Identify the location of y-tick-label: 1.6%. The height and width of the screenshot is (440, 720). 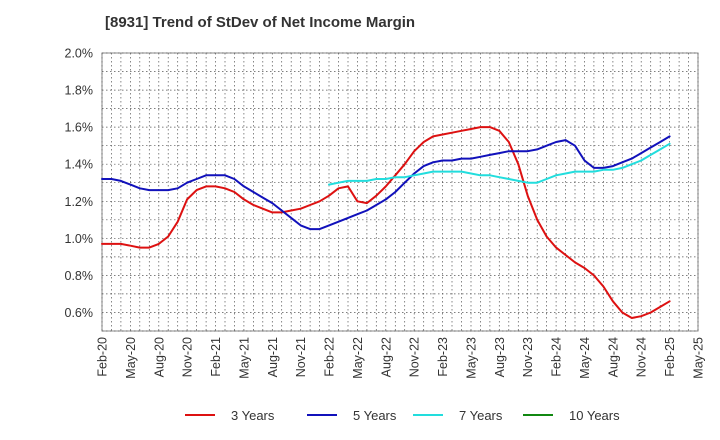
(79, 128).